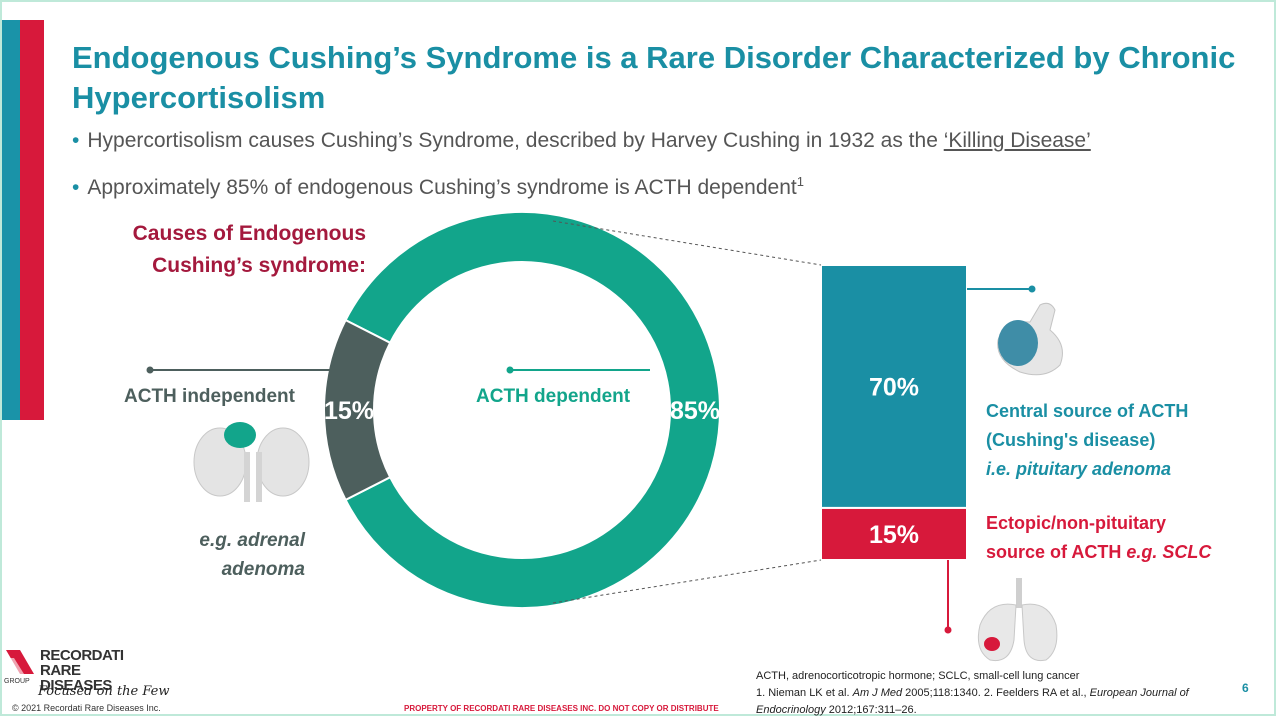 The image size is (1280, 720). What do you see at coordinates (1087, 411) in the screenshot?
I see `central-line-1: Central source of ACTH` at bounding box center [1087, 411].